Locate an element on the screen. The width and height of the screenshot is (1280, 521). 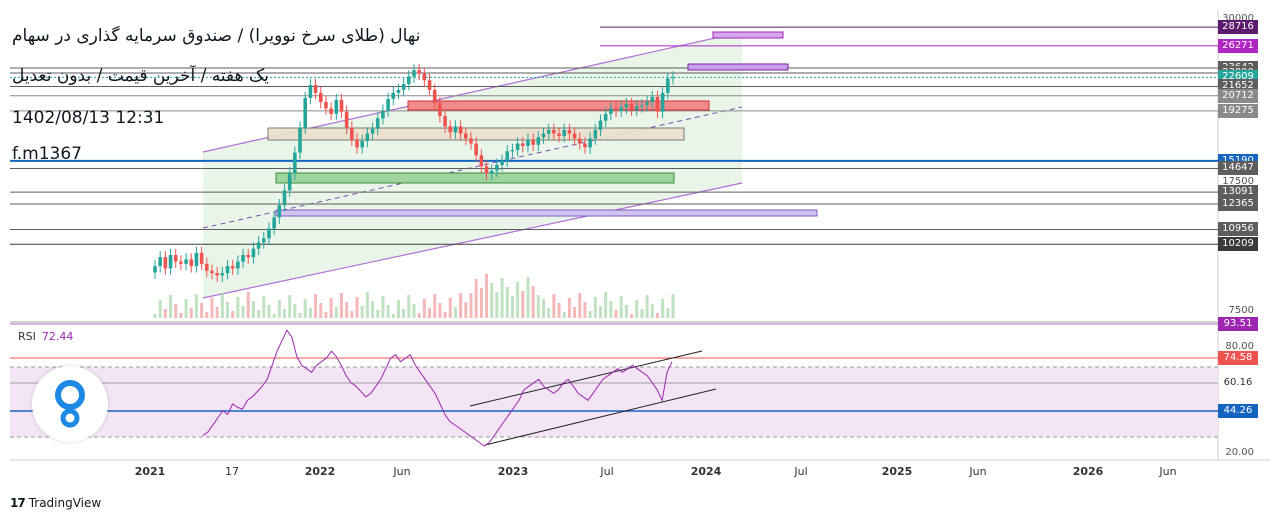
rsi-legend: RSI 72.44 is located at coordinates (46, 336).